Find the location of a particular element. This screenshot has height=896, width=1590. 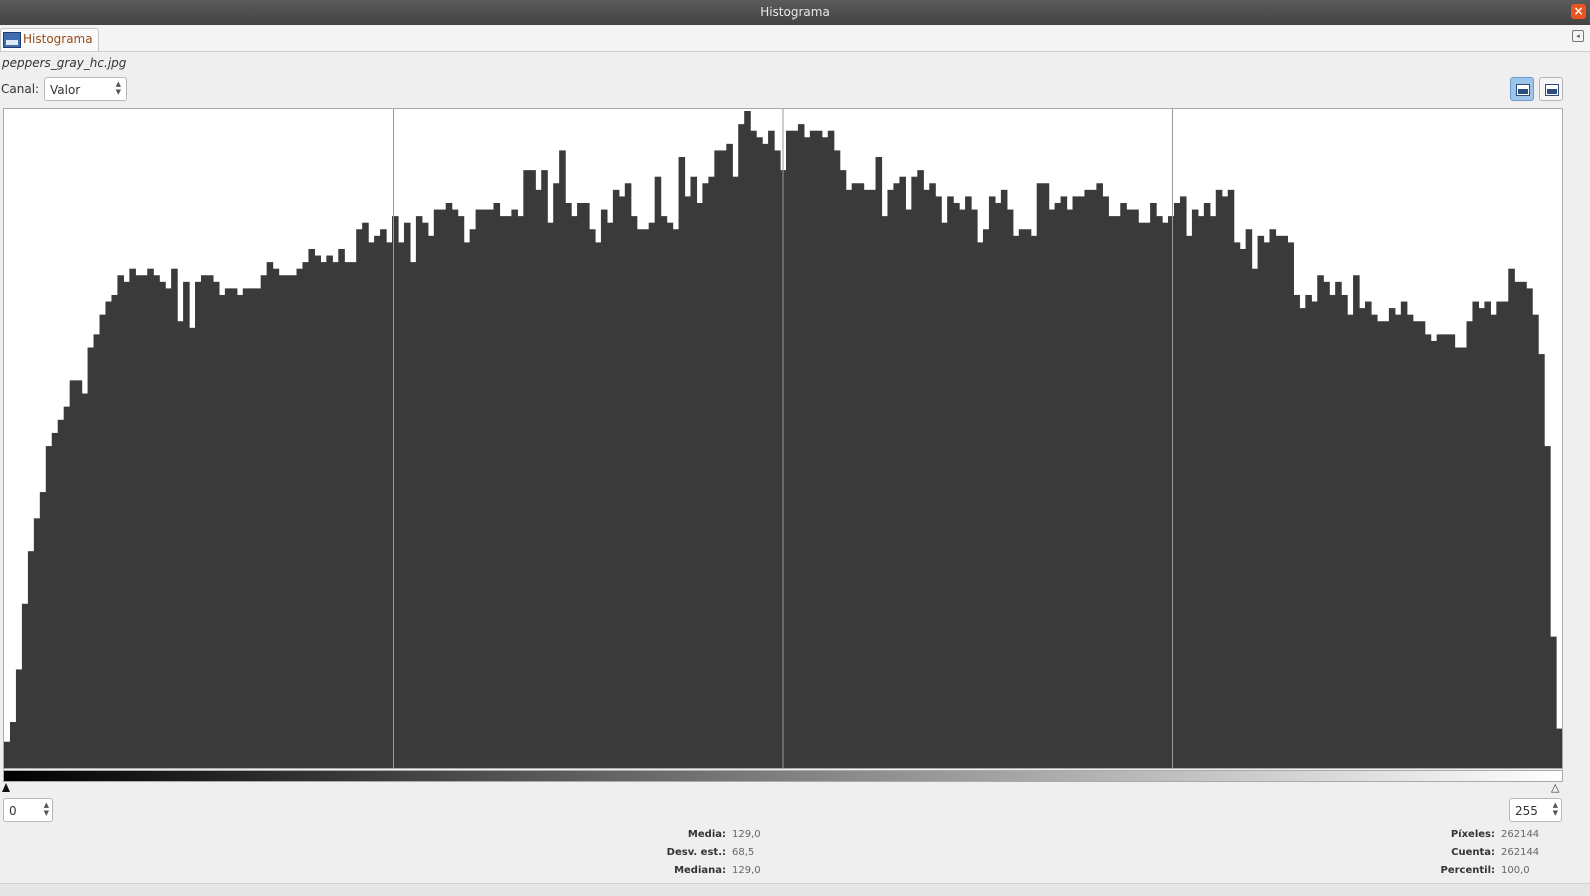

title-grip-icon: ⌄ is located at coordinates (793, 17).